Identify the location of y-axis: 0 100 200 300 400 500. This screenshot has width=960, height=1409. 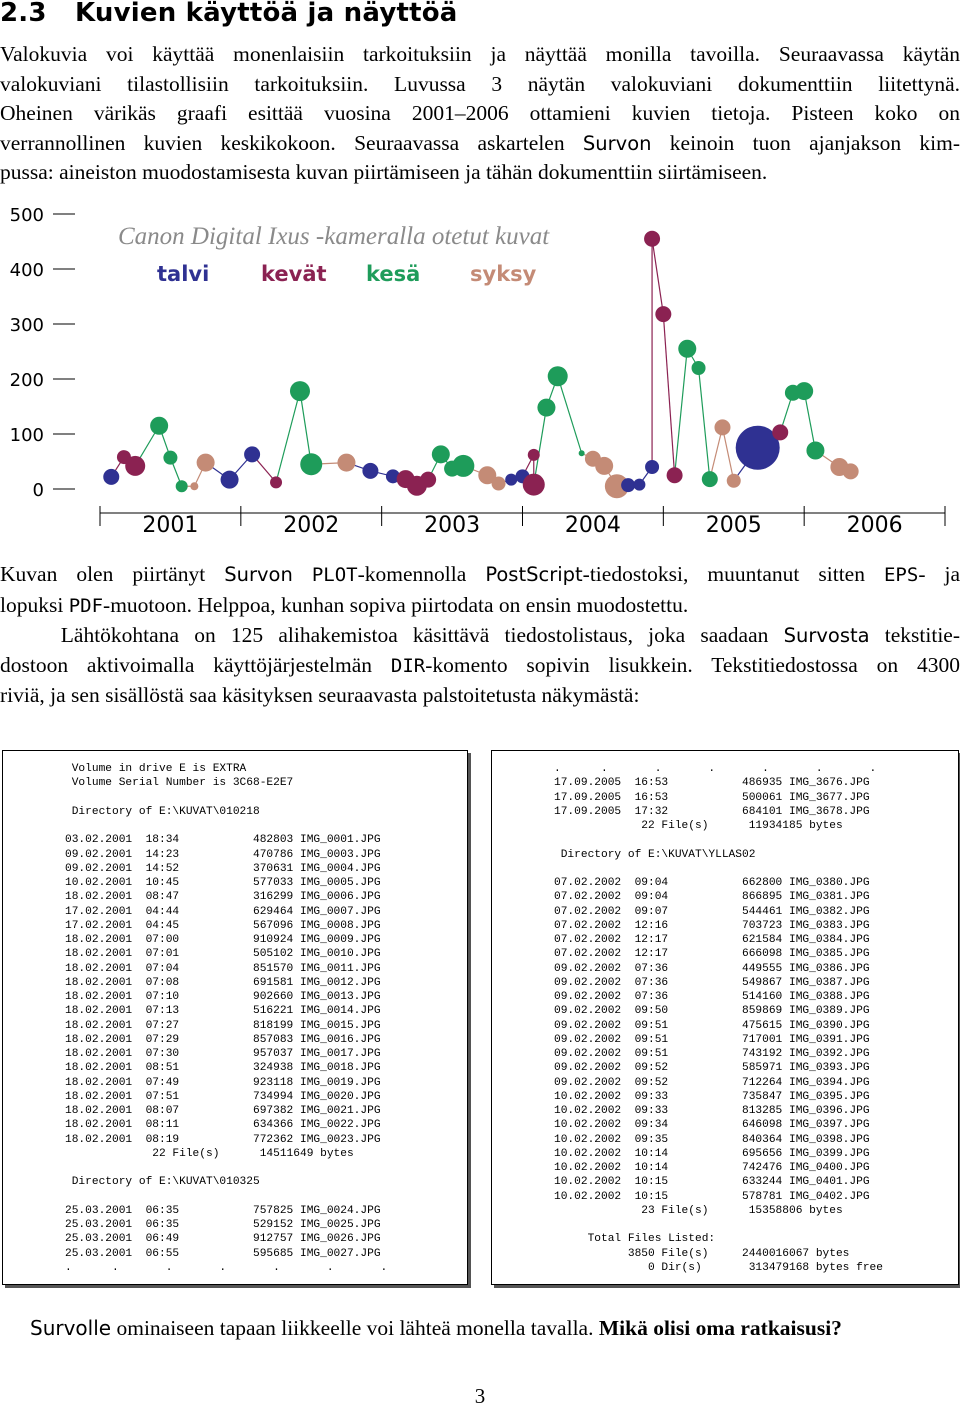
(42, 353).